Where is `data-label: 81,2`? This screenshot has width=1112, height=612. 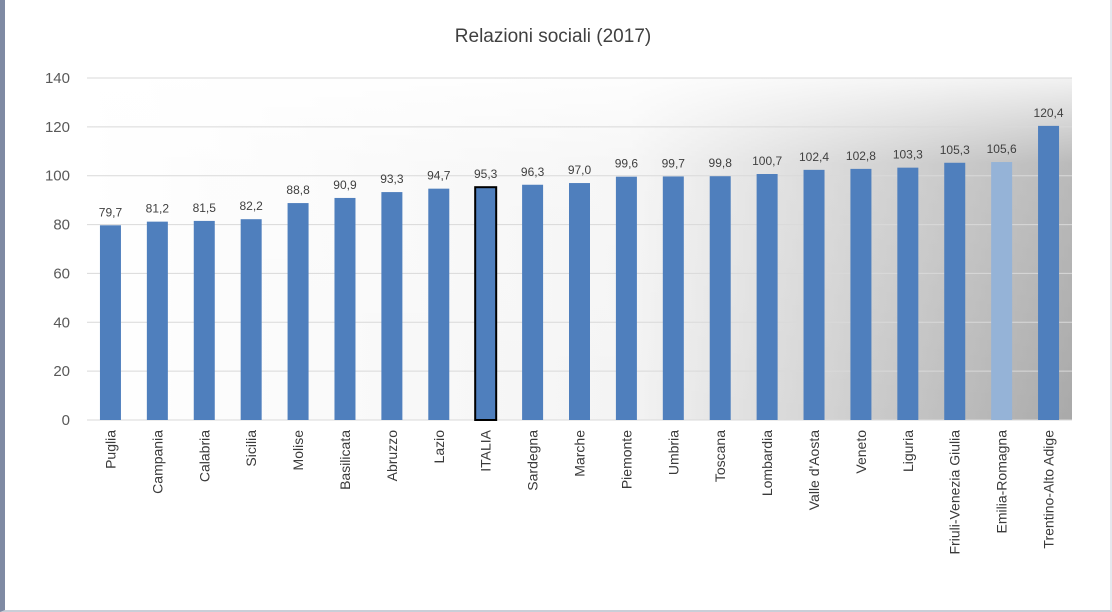
data-label: 81,2 is located at coordinates (158, 209).